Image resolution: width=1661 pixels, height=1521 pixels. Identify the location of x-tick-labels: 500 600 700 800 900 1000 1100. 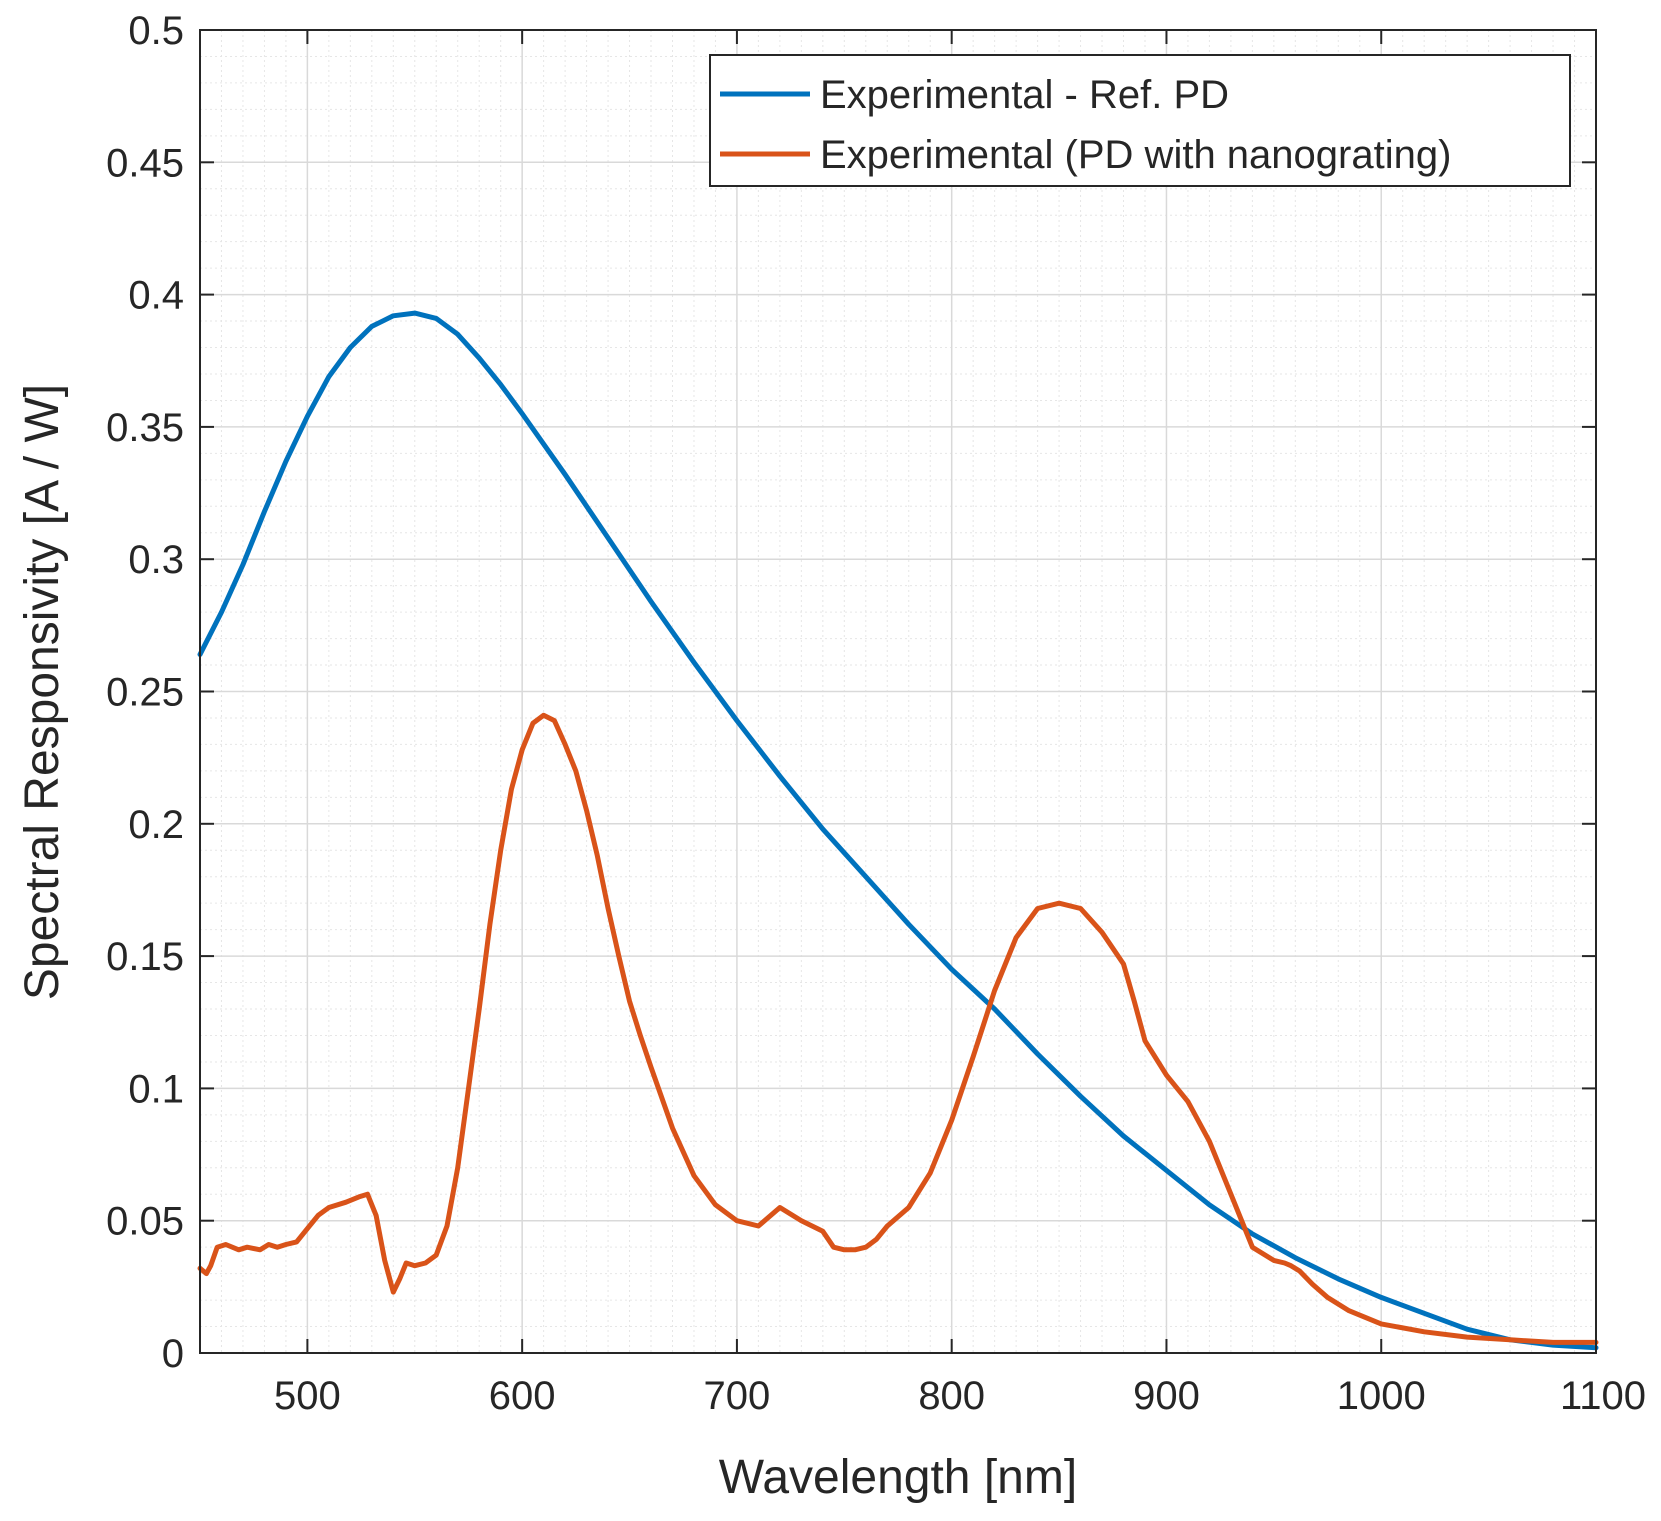
(960, 1396).